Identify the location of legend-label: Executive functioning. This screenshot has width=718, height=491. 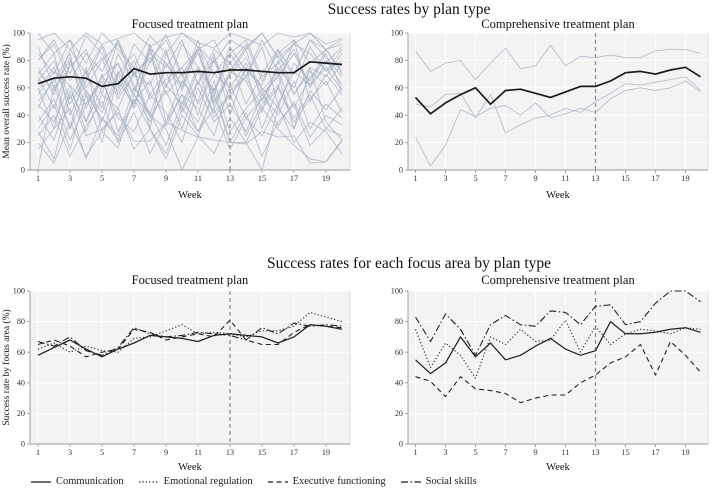
(339, 481).